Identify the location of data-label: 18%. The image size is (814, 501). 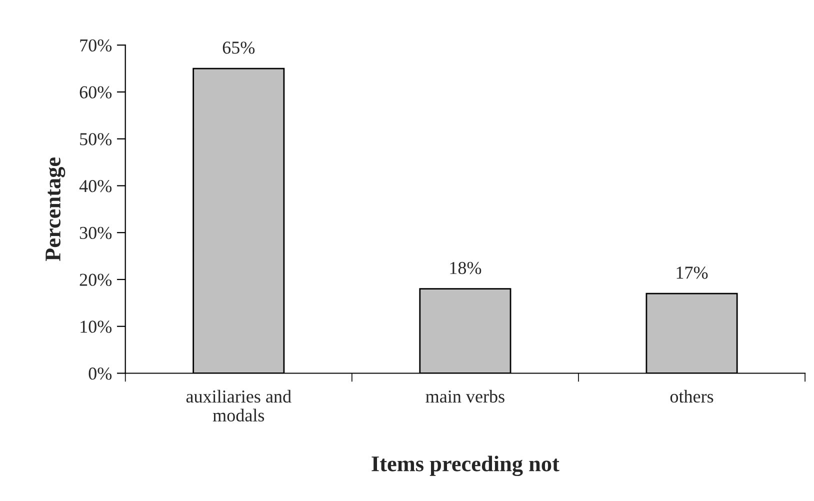
(466, 268).